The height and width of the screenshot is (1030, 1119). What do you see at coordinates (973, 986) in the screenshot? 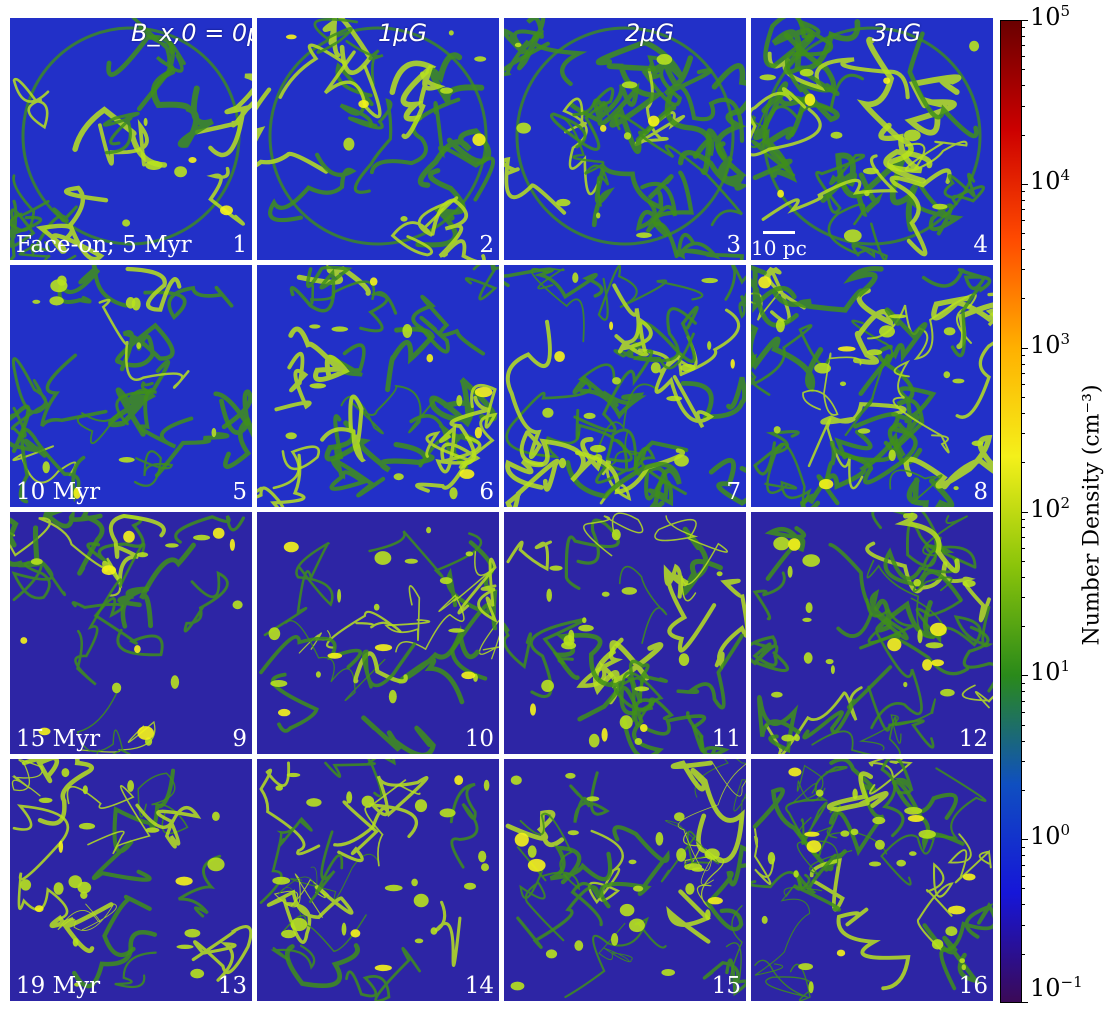
I see `panel-number-16: 16` at bounding box center [973, 986].